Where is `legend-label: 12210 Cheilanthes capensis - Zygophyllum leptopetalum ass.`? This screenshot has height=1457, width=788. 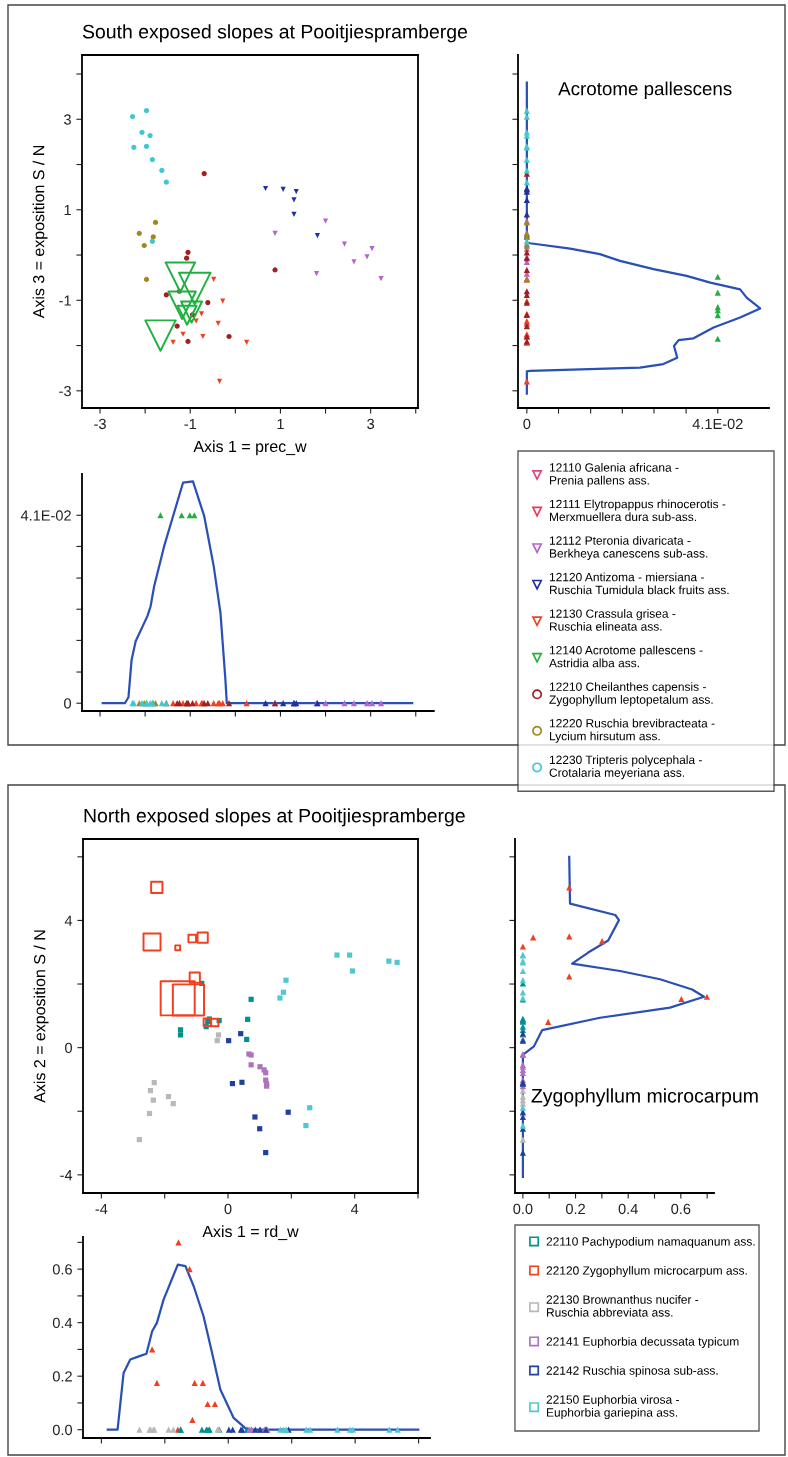
legend-label: 12210 Cheilanthes capensis - Zygophyllum leptopetalum ass. is located at coordinates (631, 694).